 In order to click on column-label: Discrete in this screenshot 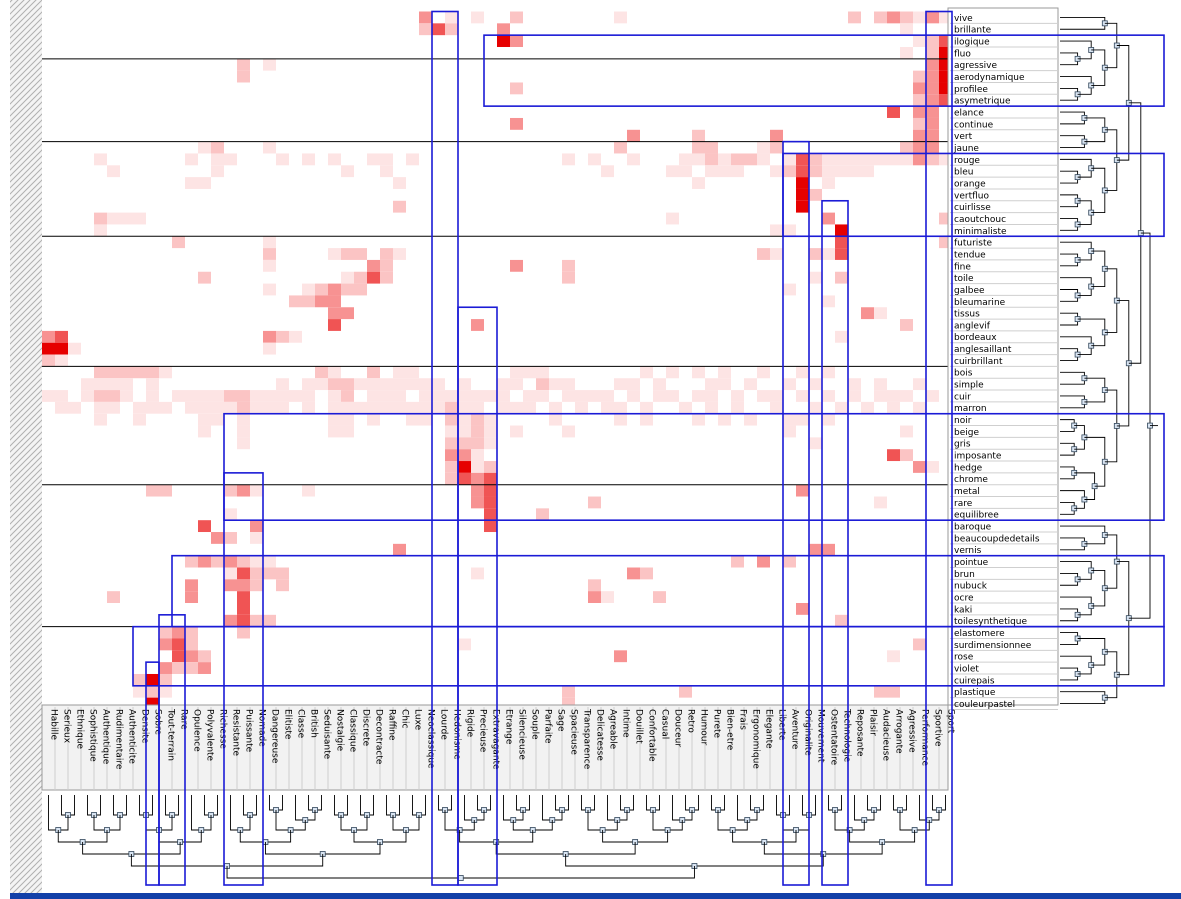, I will do `click(366, 728)`.